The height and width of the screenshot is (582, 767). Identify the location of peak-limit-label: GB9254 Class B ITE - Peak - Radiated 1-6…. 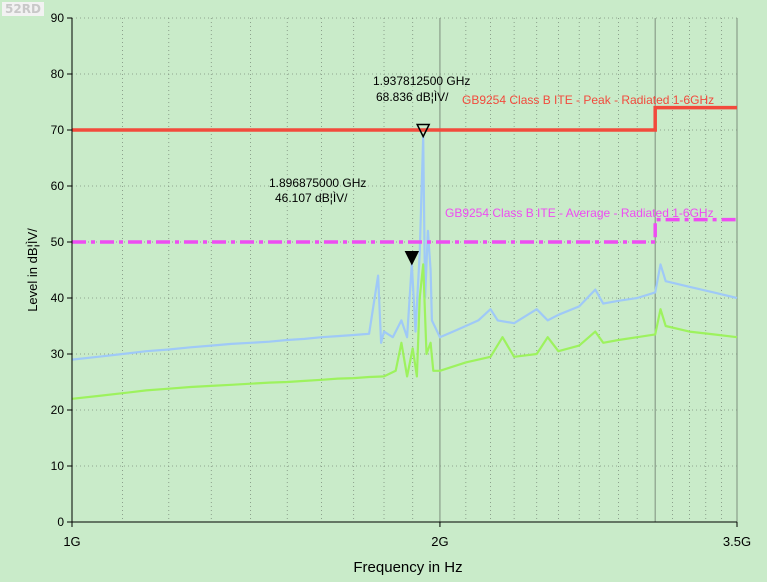
(588, 100).